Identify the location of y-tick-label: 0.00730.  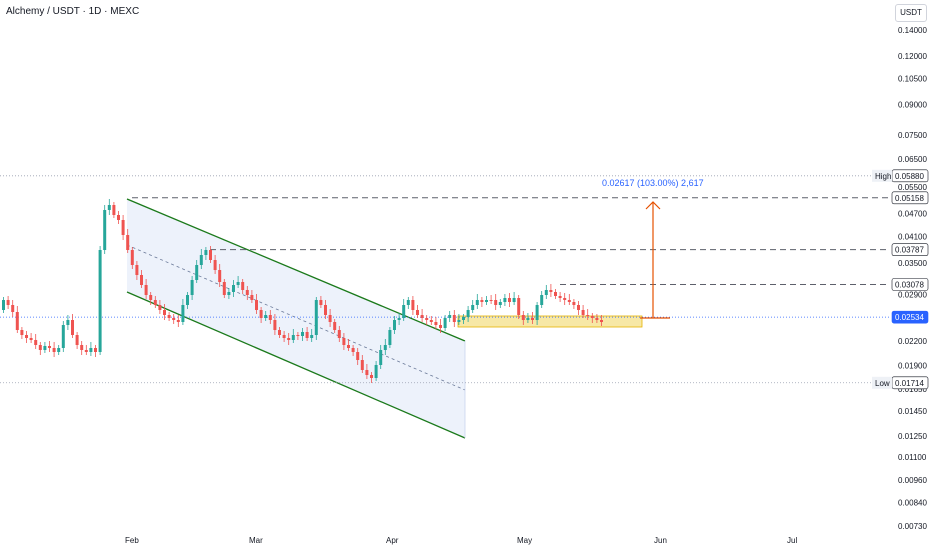
(912, 526).